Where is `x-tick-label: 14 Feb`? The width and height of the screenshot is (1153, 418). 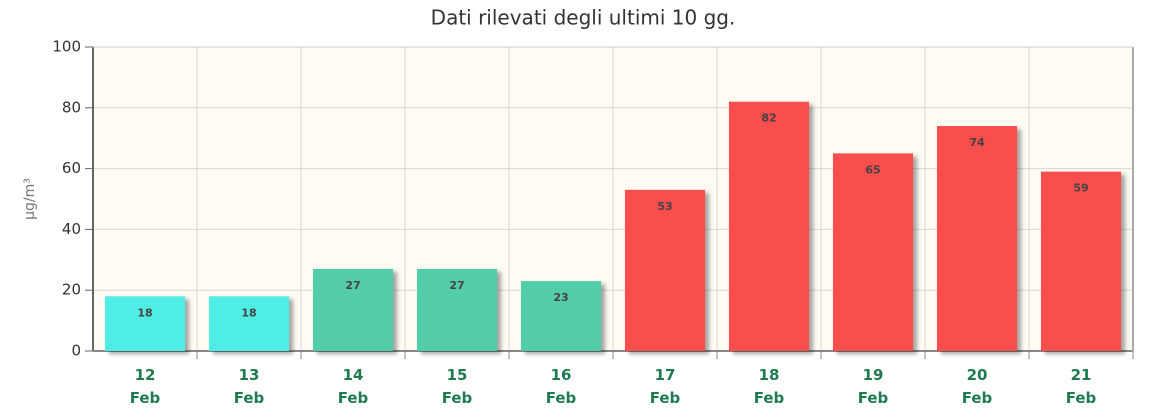
x-tick-label: 14 Feb is located at coordinates (353, 386).